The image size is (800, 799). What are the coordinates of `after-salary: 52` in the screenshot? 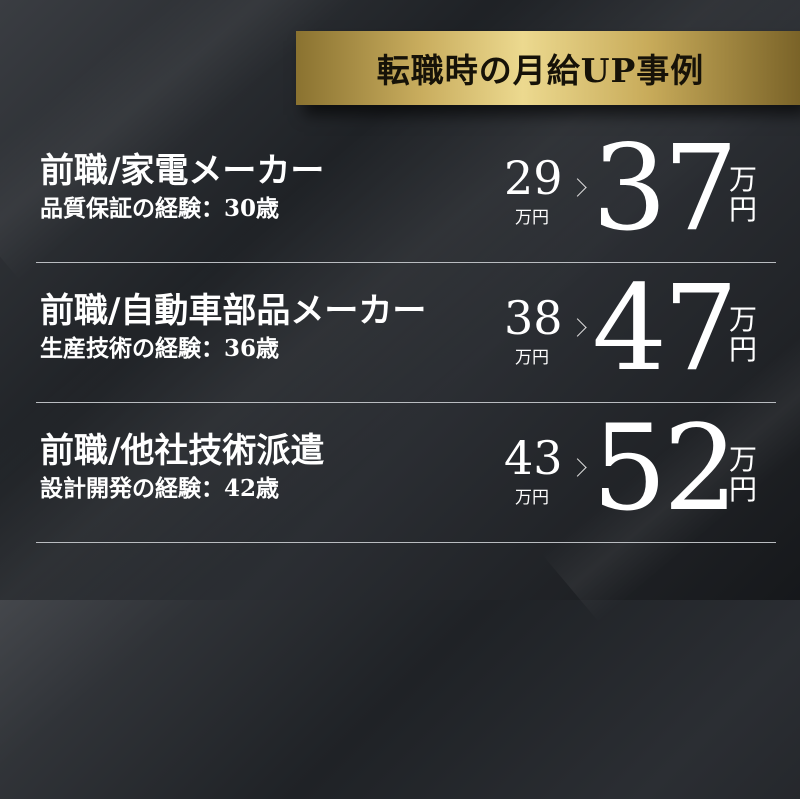 It's located at (665, 468).